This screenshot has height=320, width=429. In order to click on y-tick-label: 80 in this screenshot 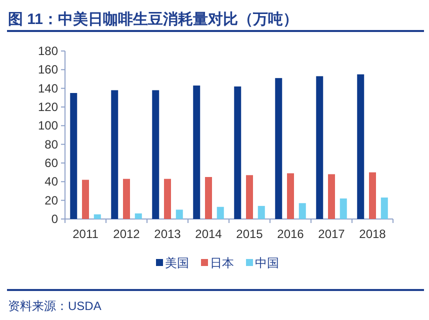, I will do `click(51, 144)`.